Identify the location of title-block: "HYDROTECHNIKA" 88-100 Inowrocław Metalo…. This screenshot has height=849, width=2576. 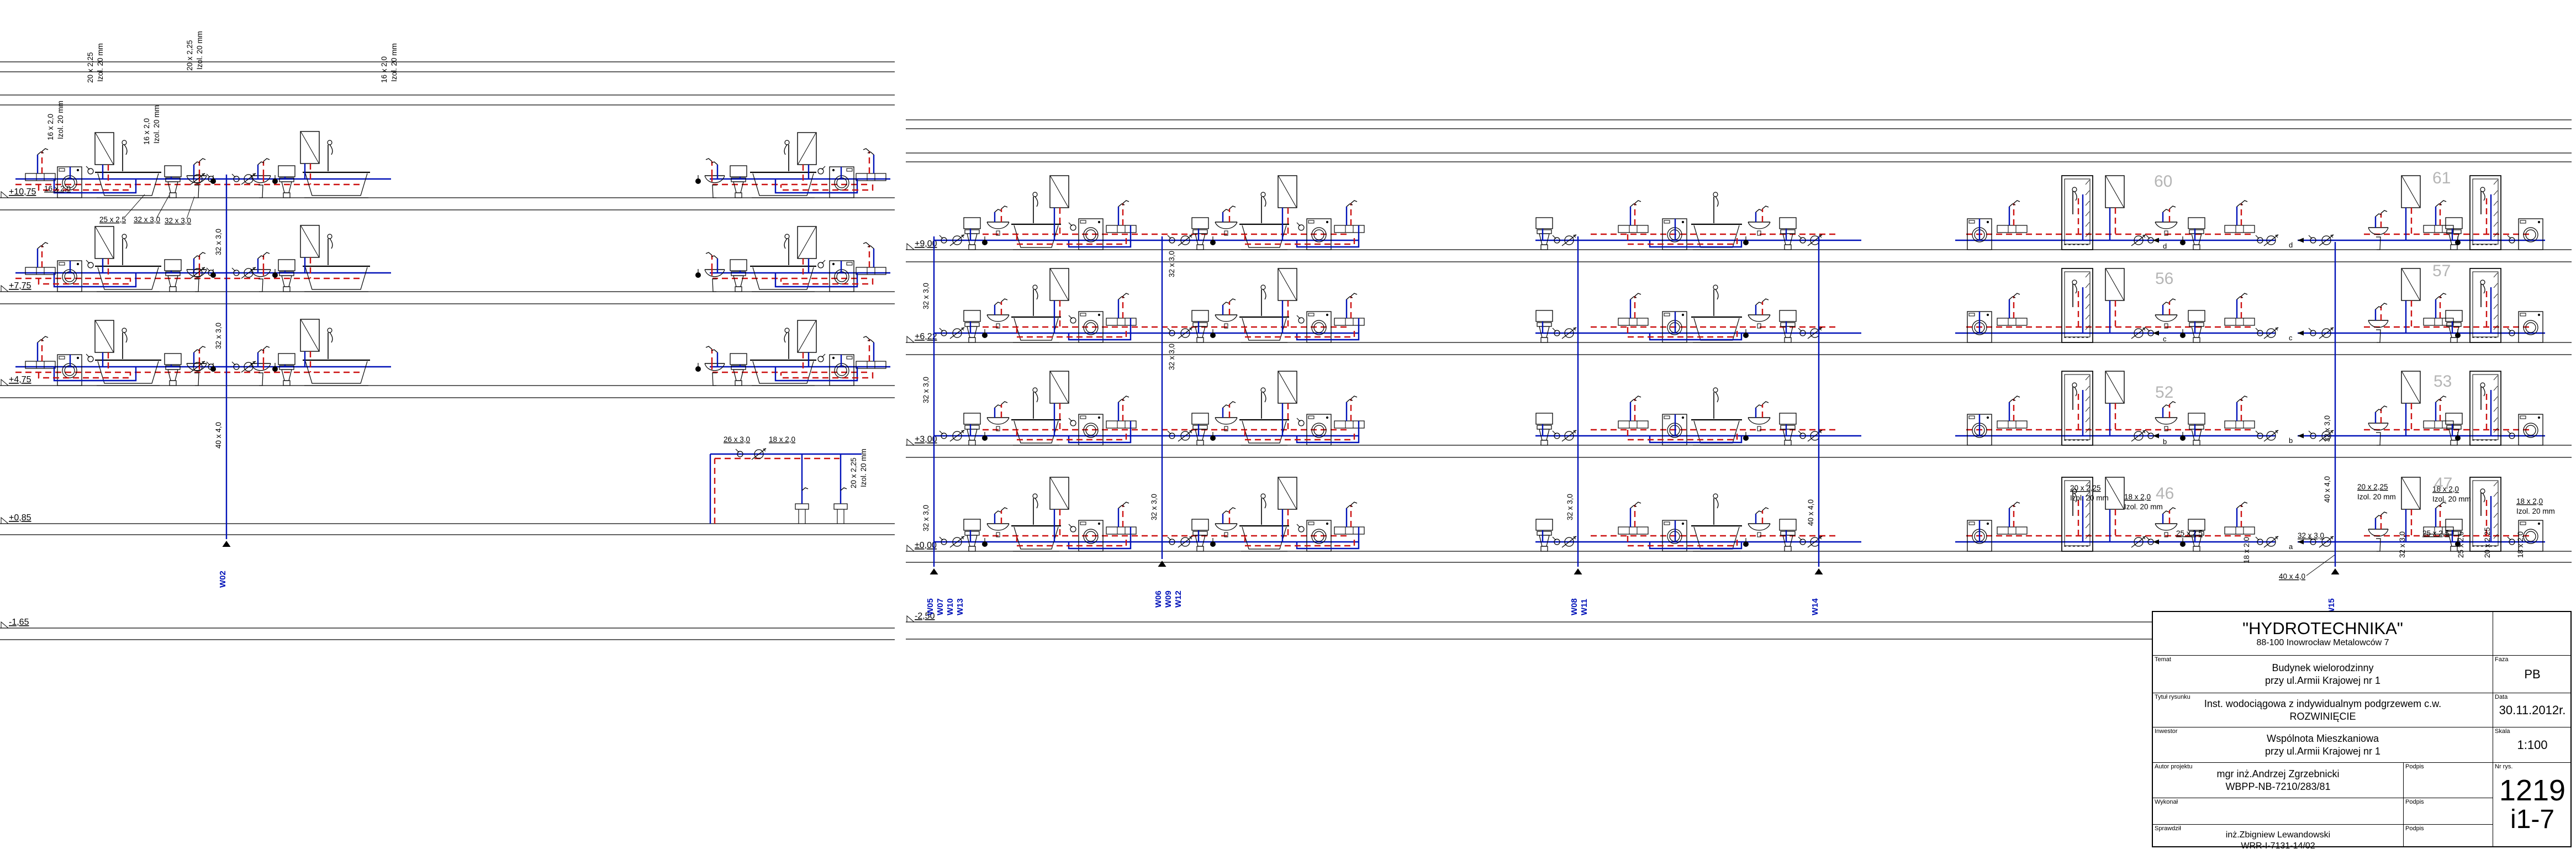
(2362, 730).